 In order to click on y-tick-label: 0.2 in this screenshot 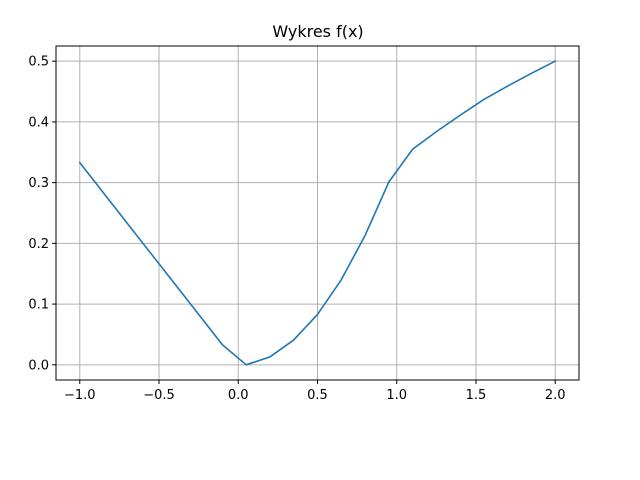, I will do `click(38, 244)`.